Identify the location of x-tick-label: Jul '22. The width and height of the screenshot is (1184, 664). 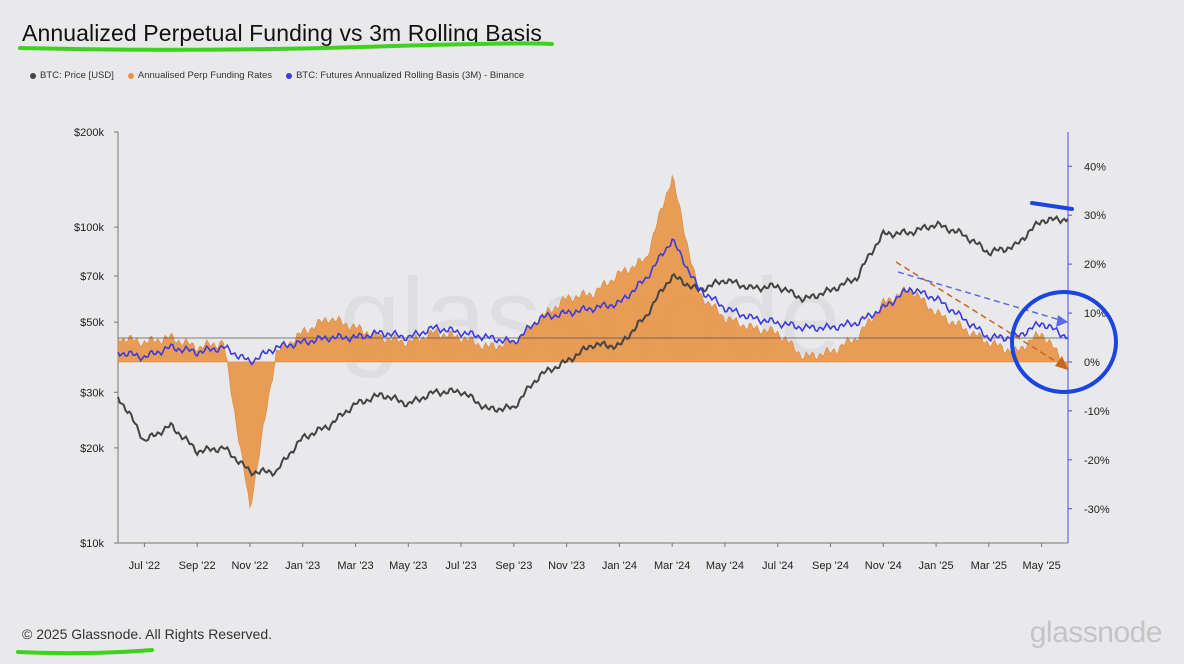
(144, 566).